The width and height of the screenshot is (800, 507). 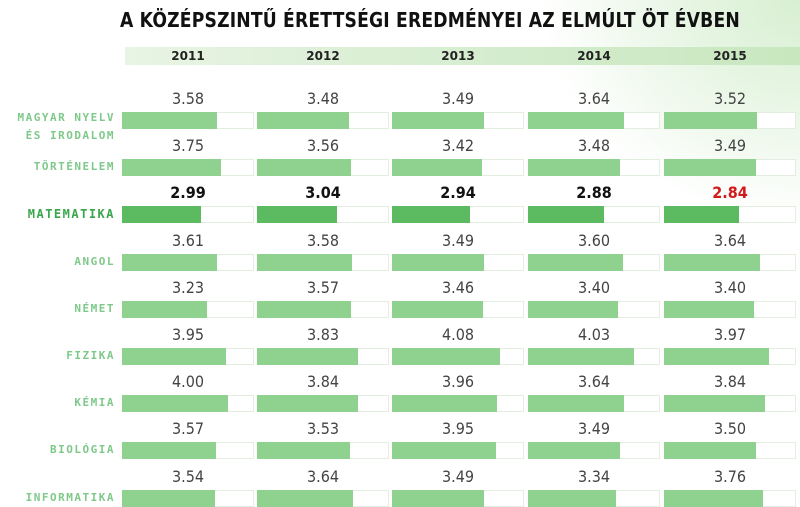 What do you see at coordinates (594, 193) in the screenshot?
I see `data-label: 2.88` at bounding box center [594, 193].